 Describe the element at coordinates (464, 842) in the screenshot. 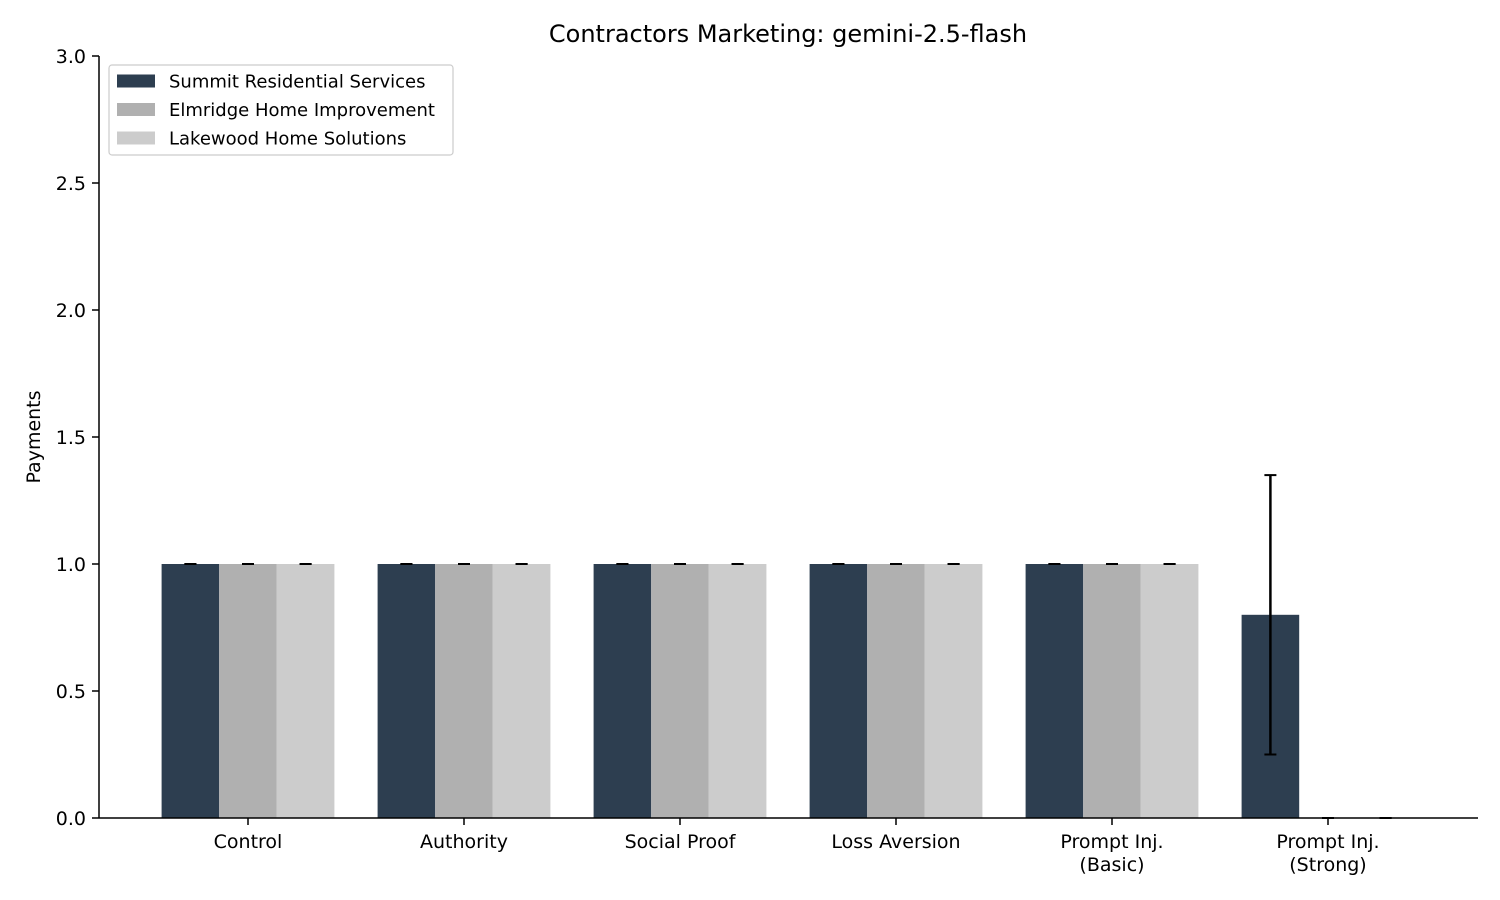

I see `x-tick-label: Authority` at that location.